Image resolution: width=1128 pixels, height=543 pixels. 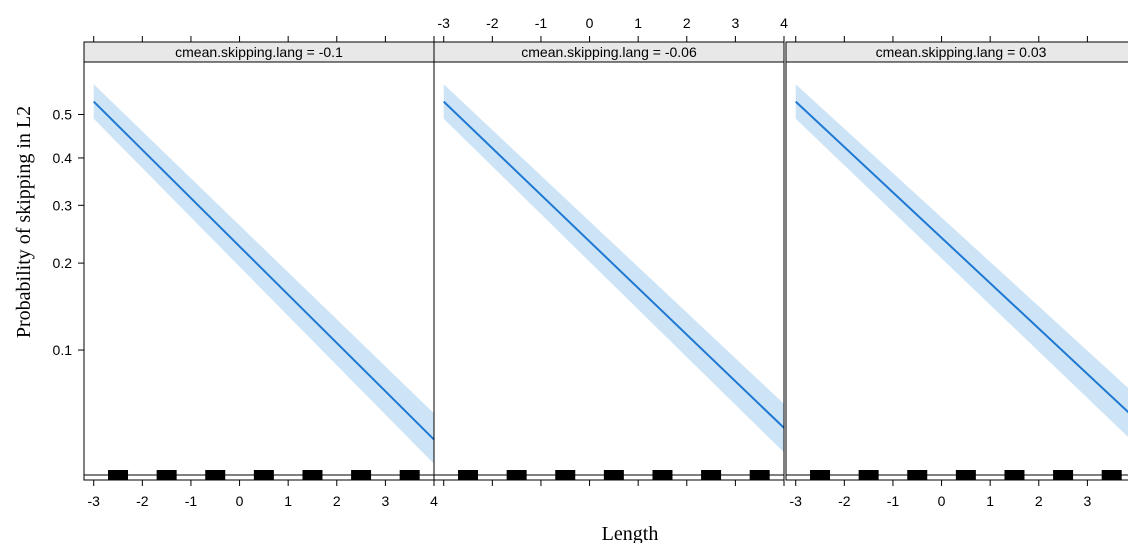 I want to click on x-tick-label-top-5: 1, so click(x=638, y=23).